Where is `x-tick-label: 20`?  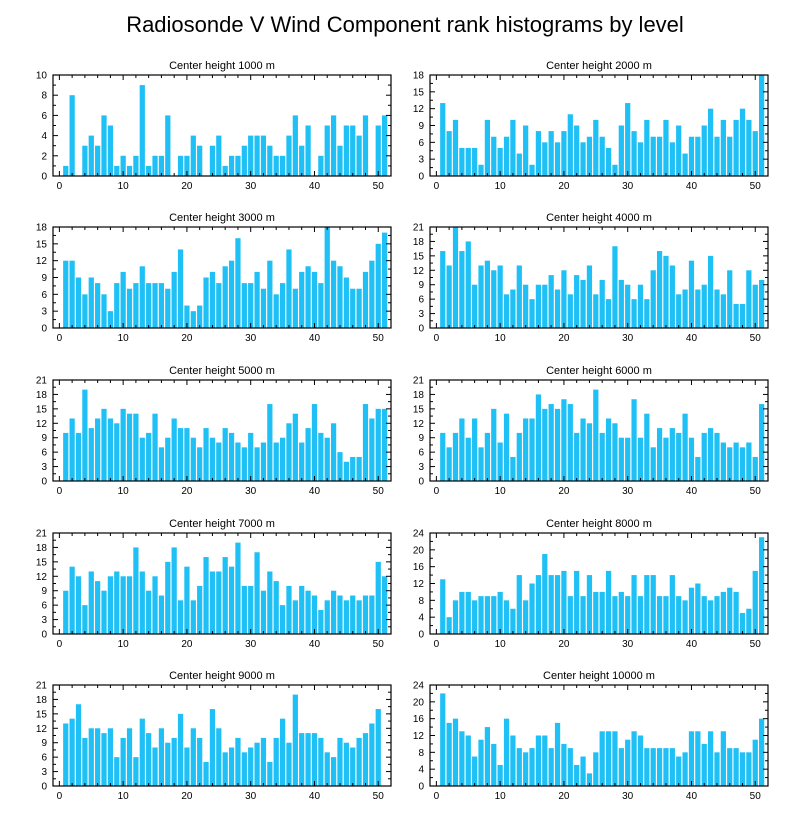
x-tick-label: 20 is located at coordinates (187, 338).